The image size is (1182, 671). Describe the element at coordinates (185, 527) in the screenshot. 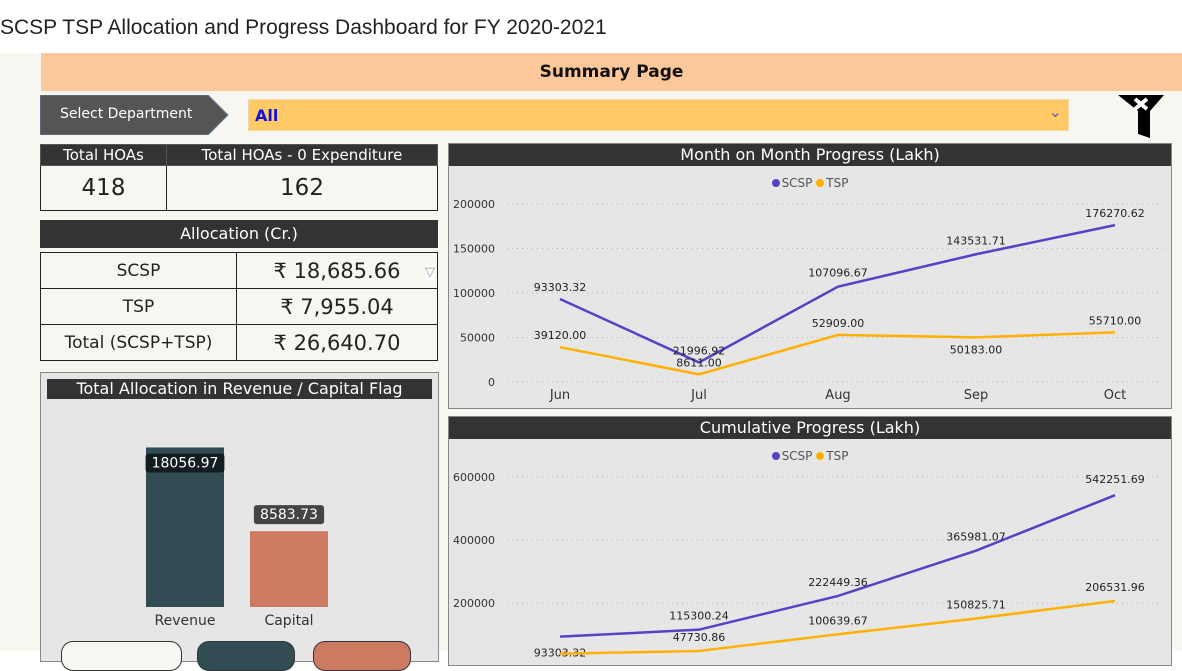

I see `bar-revenue` at that location.